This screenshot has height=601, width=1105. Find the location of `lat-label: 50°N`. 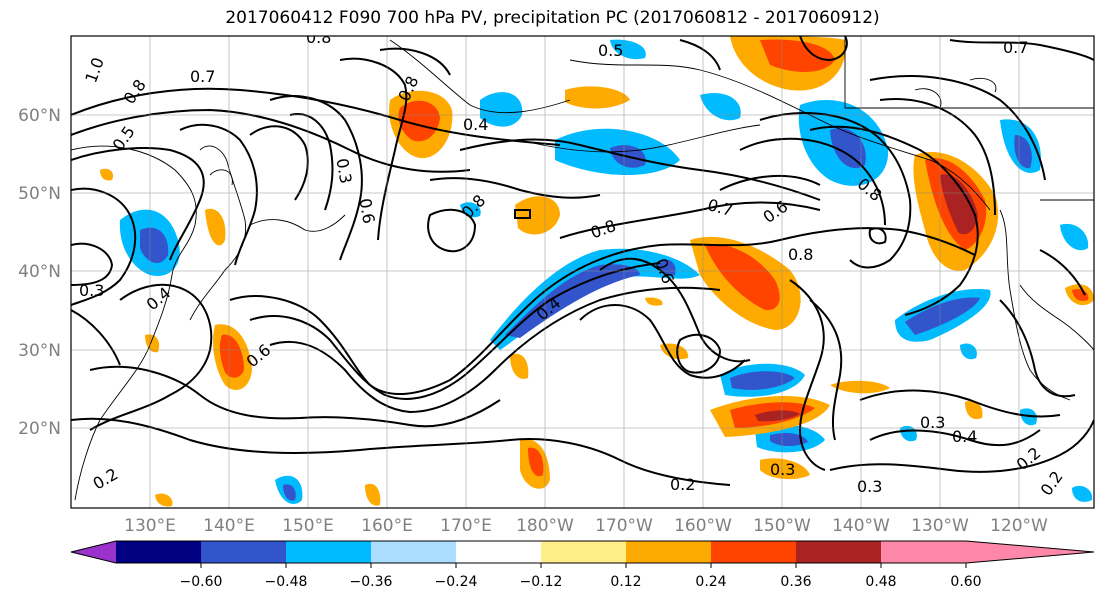

lat-label: 50°N is located at coordinates (39, 194).